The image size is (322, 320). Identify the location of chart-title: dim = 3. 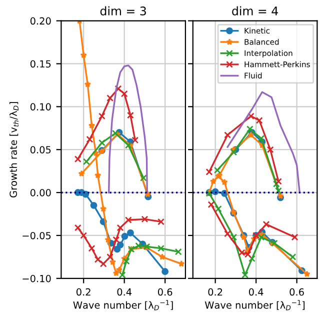
(123, 11).